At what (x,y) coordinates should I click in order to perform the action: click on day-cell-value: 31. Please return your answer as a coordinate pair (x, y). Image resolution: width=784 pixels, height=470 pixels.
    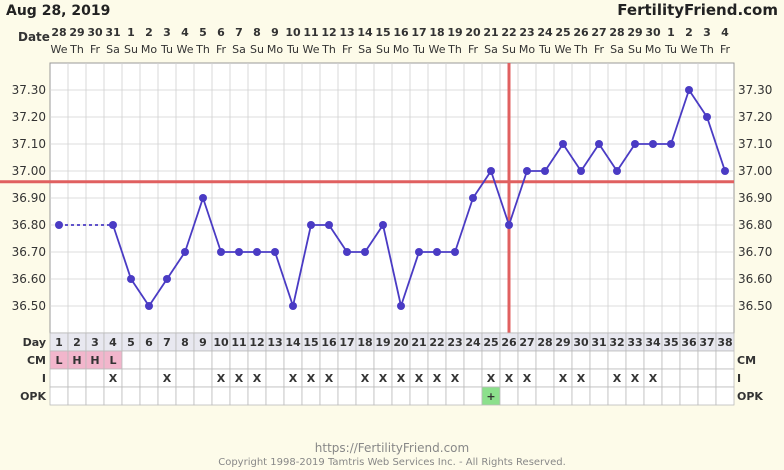
    Looking at the image, I should click on (598, 342).